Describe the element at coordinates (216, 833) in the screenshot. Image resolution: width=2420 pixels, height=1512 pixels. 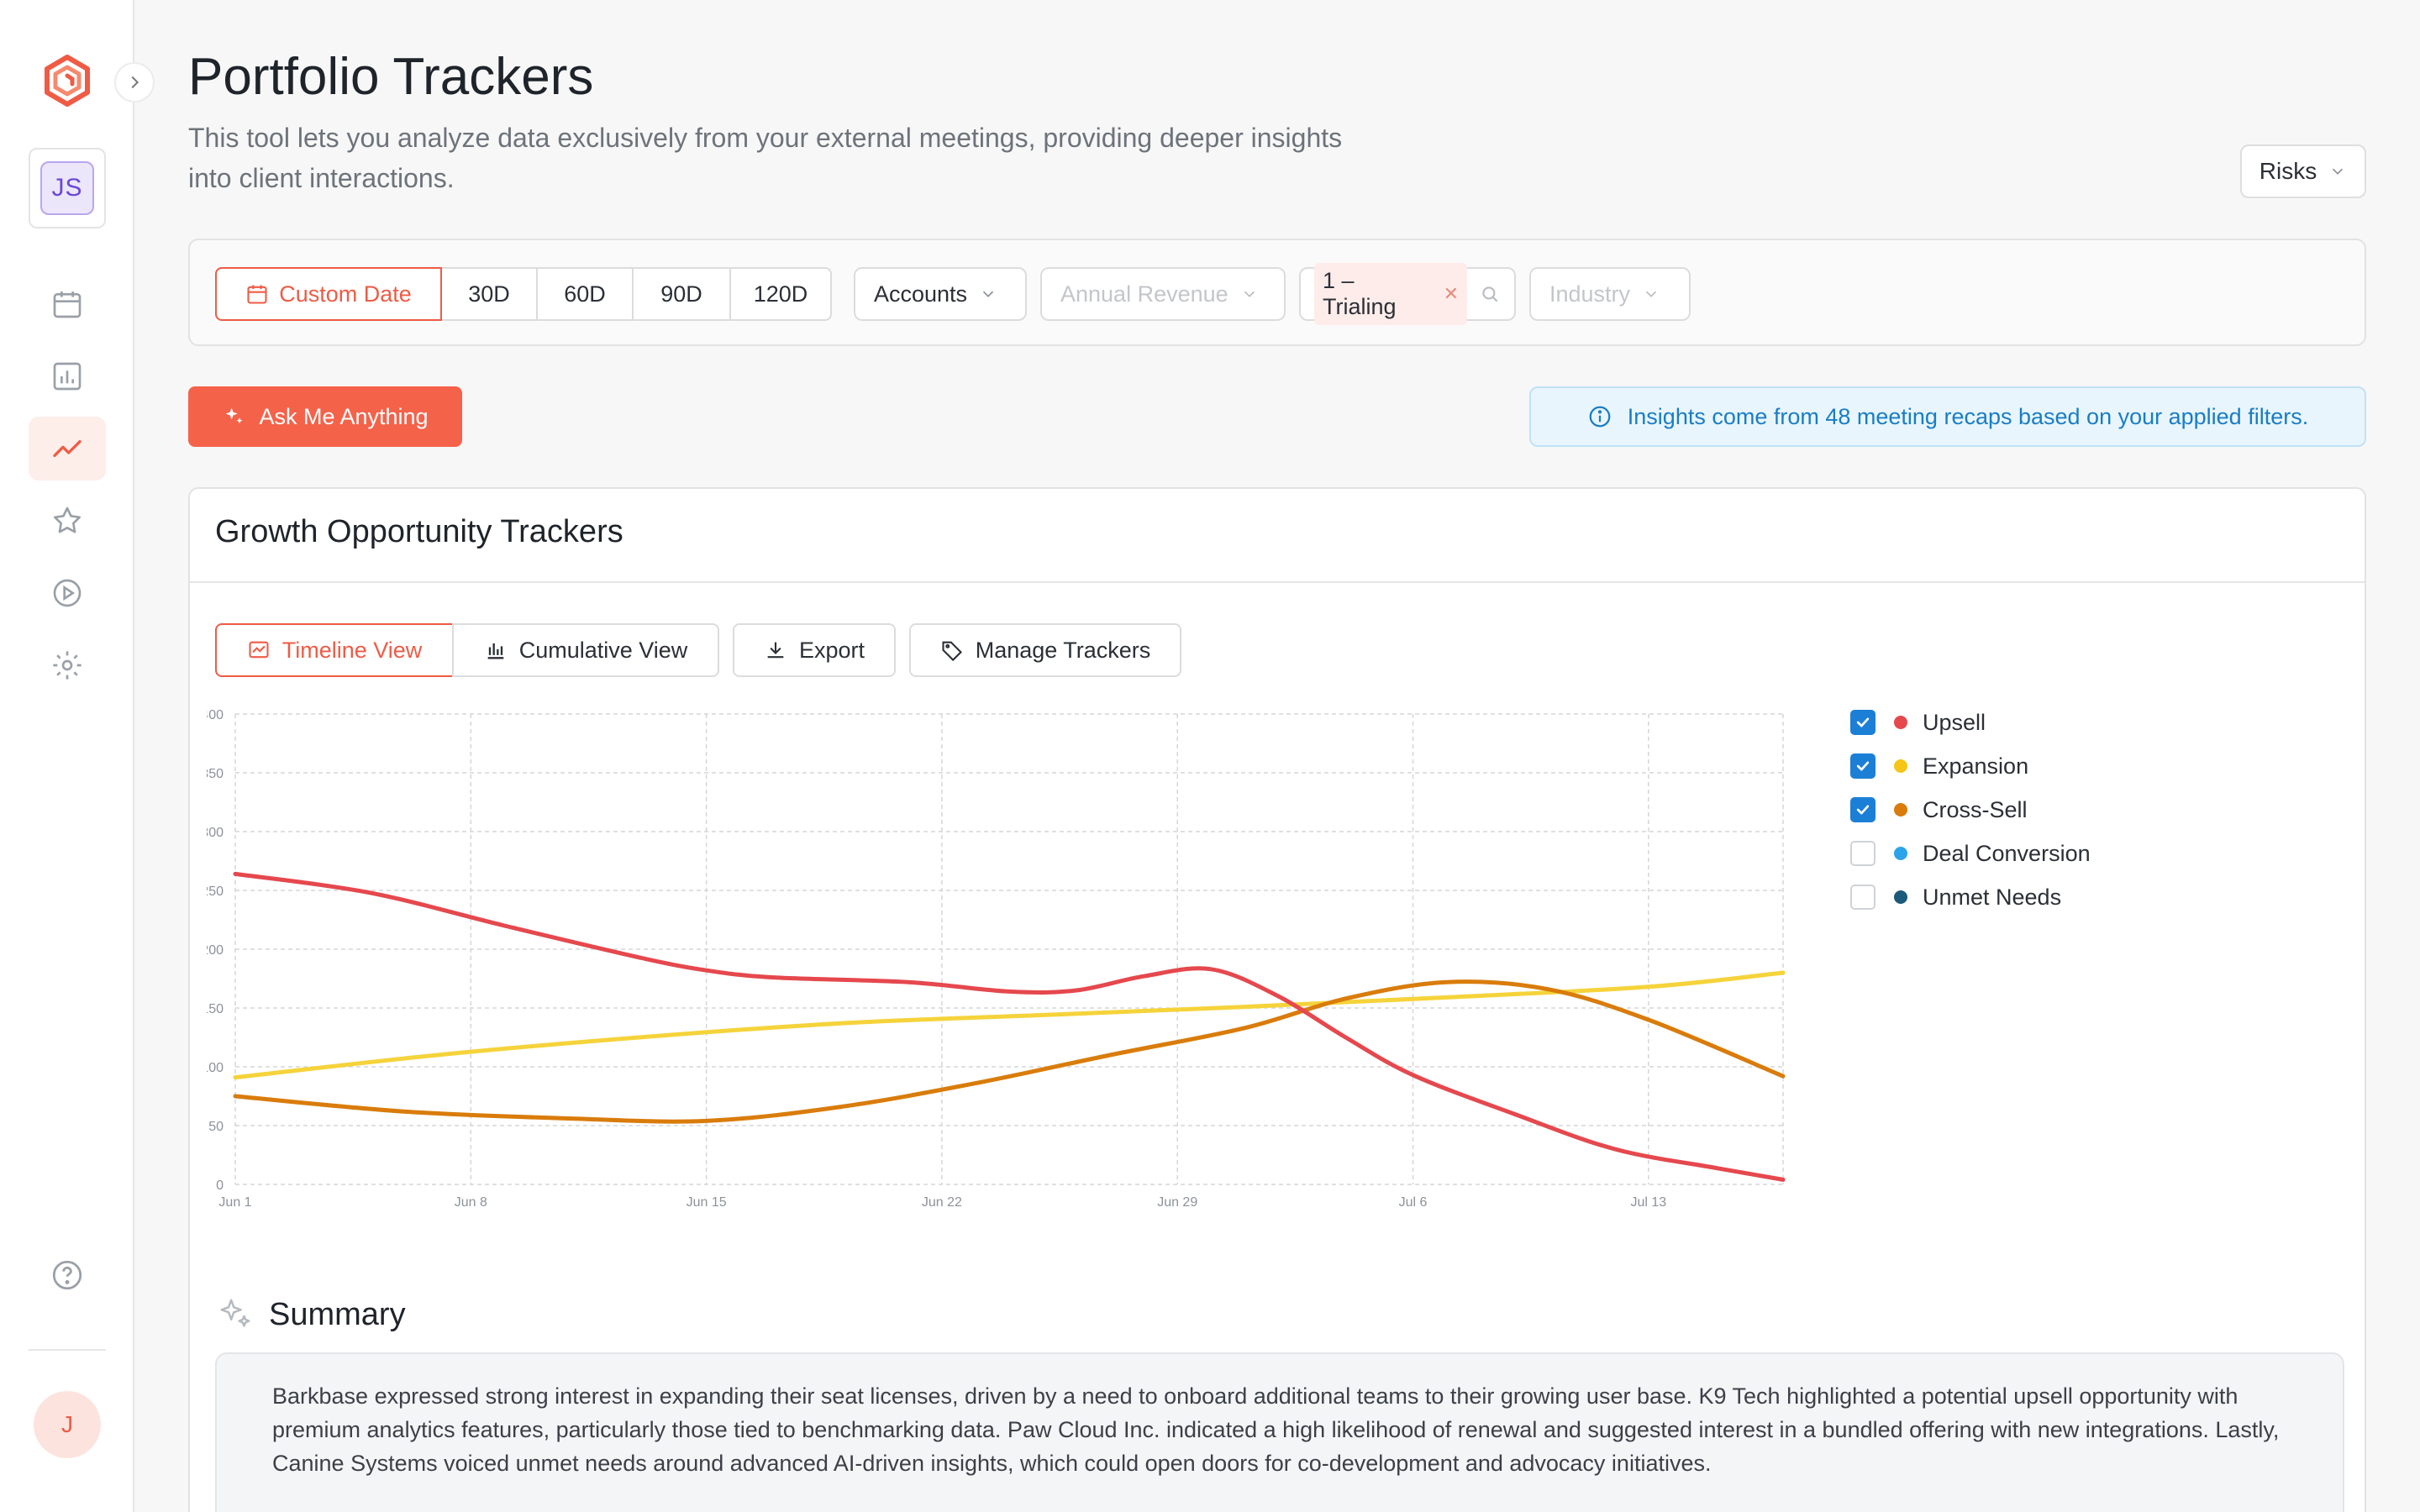
I see `y-tick-label: 300` at that location.